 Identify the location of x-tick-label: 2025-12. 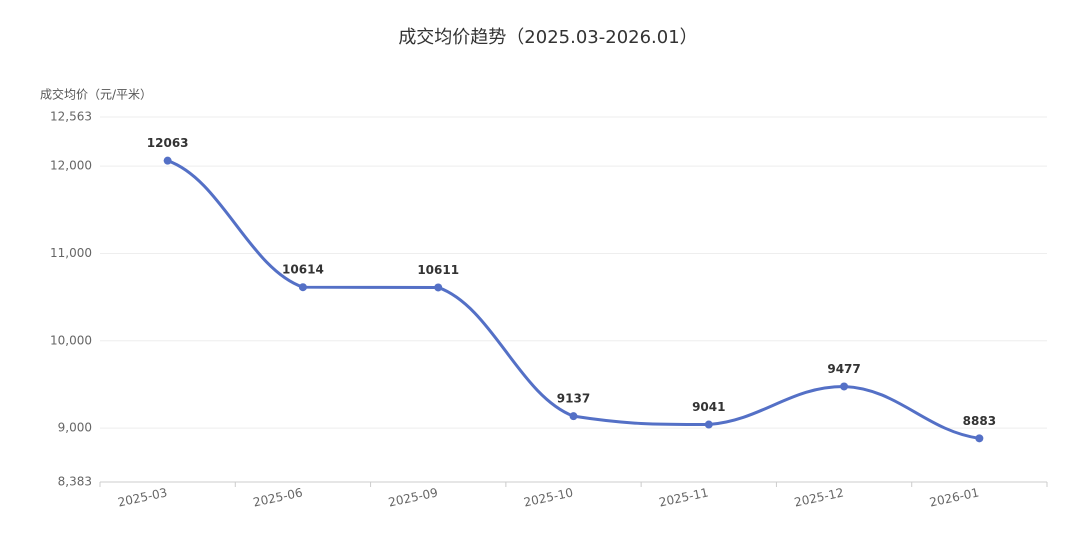
(819, 497).